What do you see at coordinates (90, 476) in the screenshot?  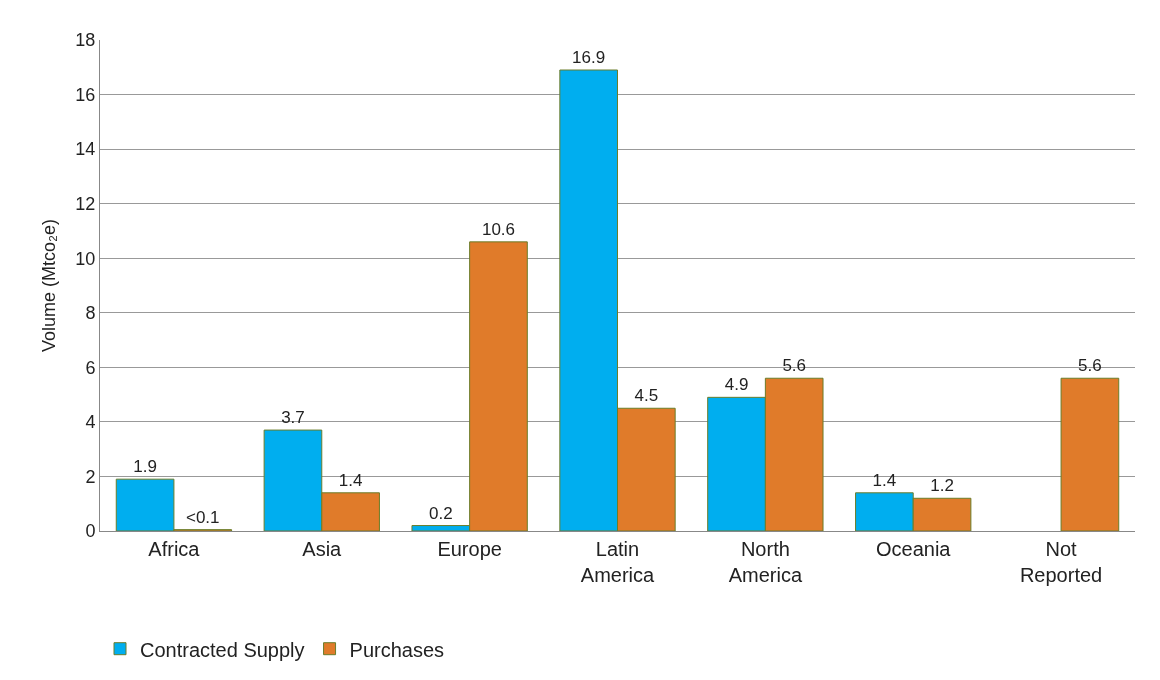 I see `y-tick-label: 2` at bounding box center [90, 476].